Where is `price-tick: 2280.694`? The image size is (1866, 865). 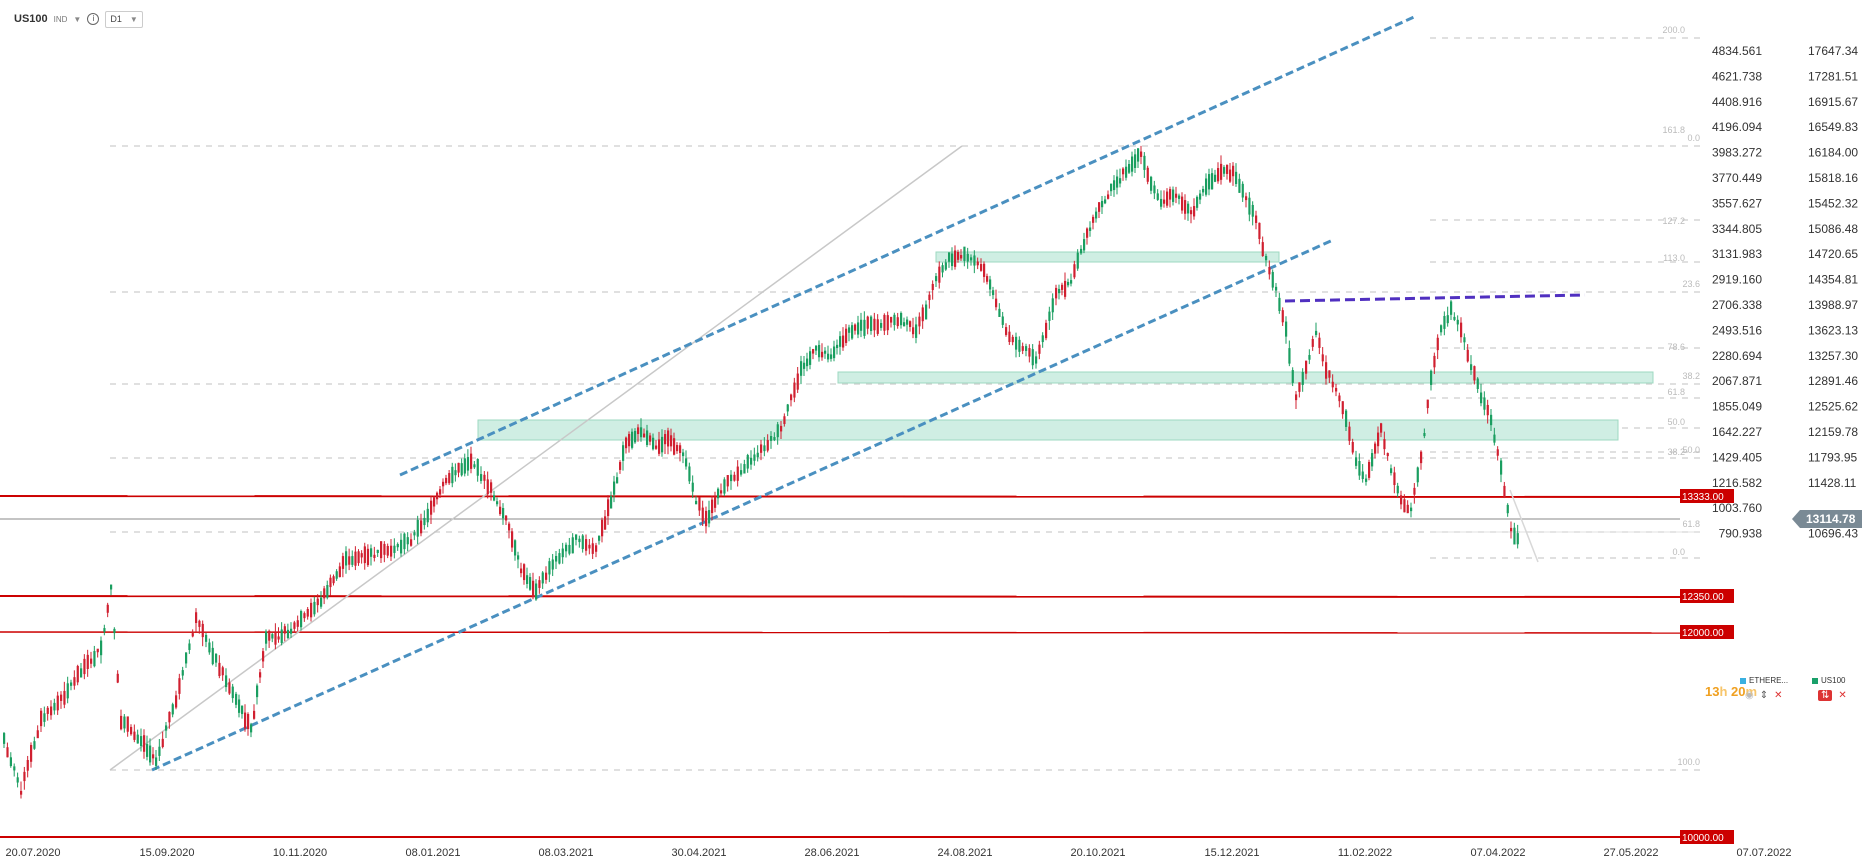
price-tick: 2280.694 is located at coordinates (1737, 356).